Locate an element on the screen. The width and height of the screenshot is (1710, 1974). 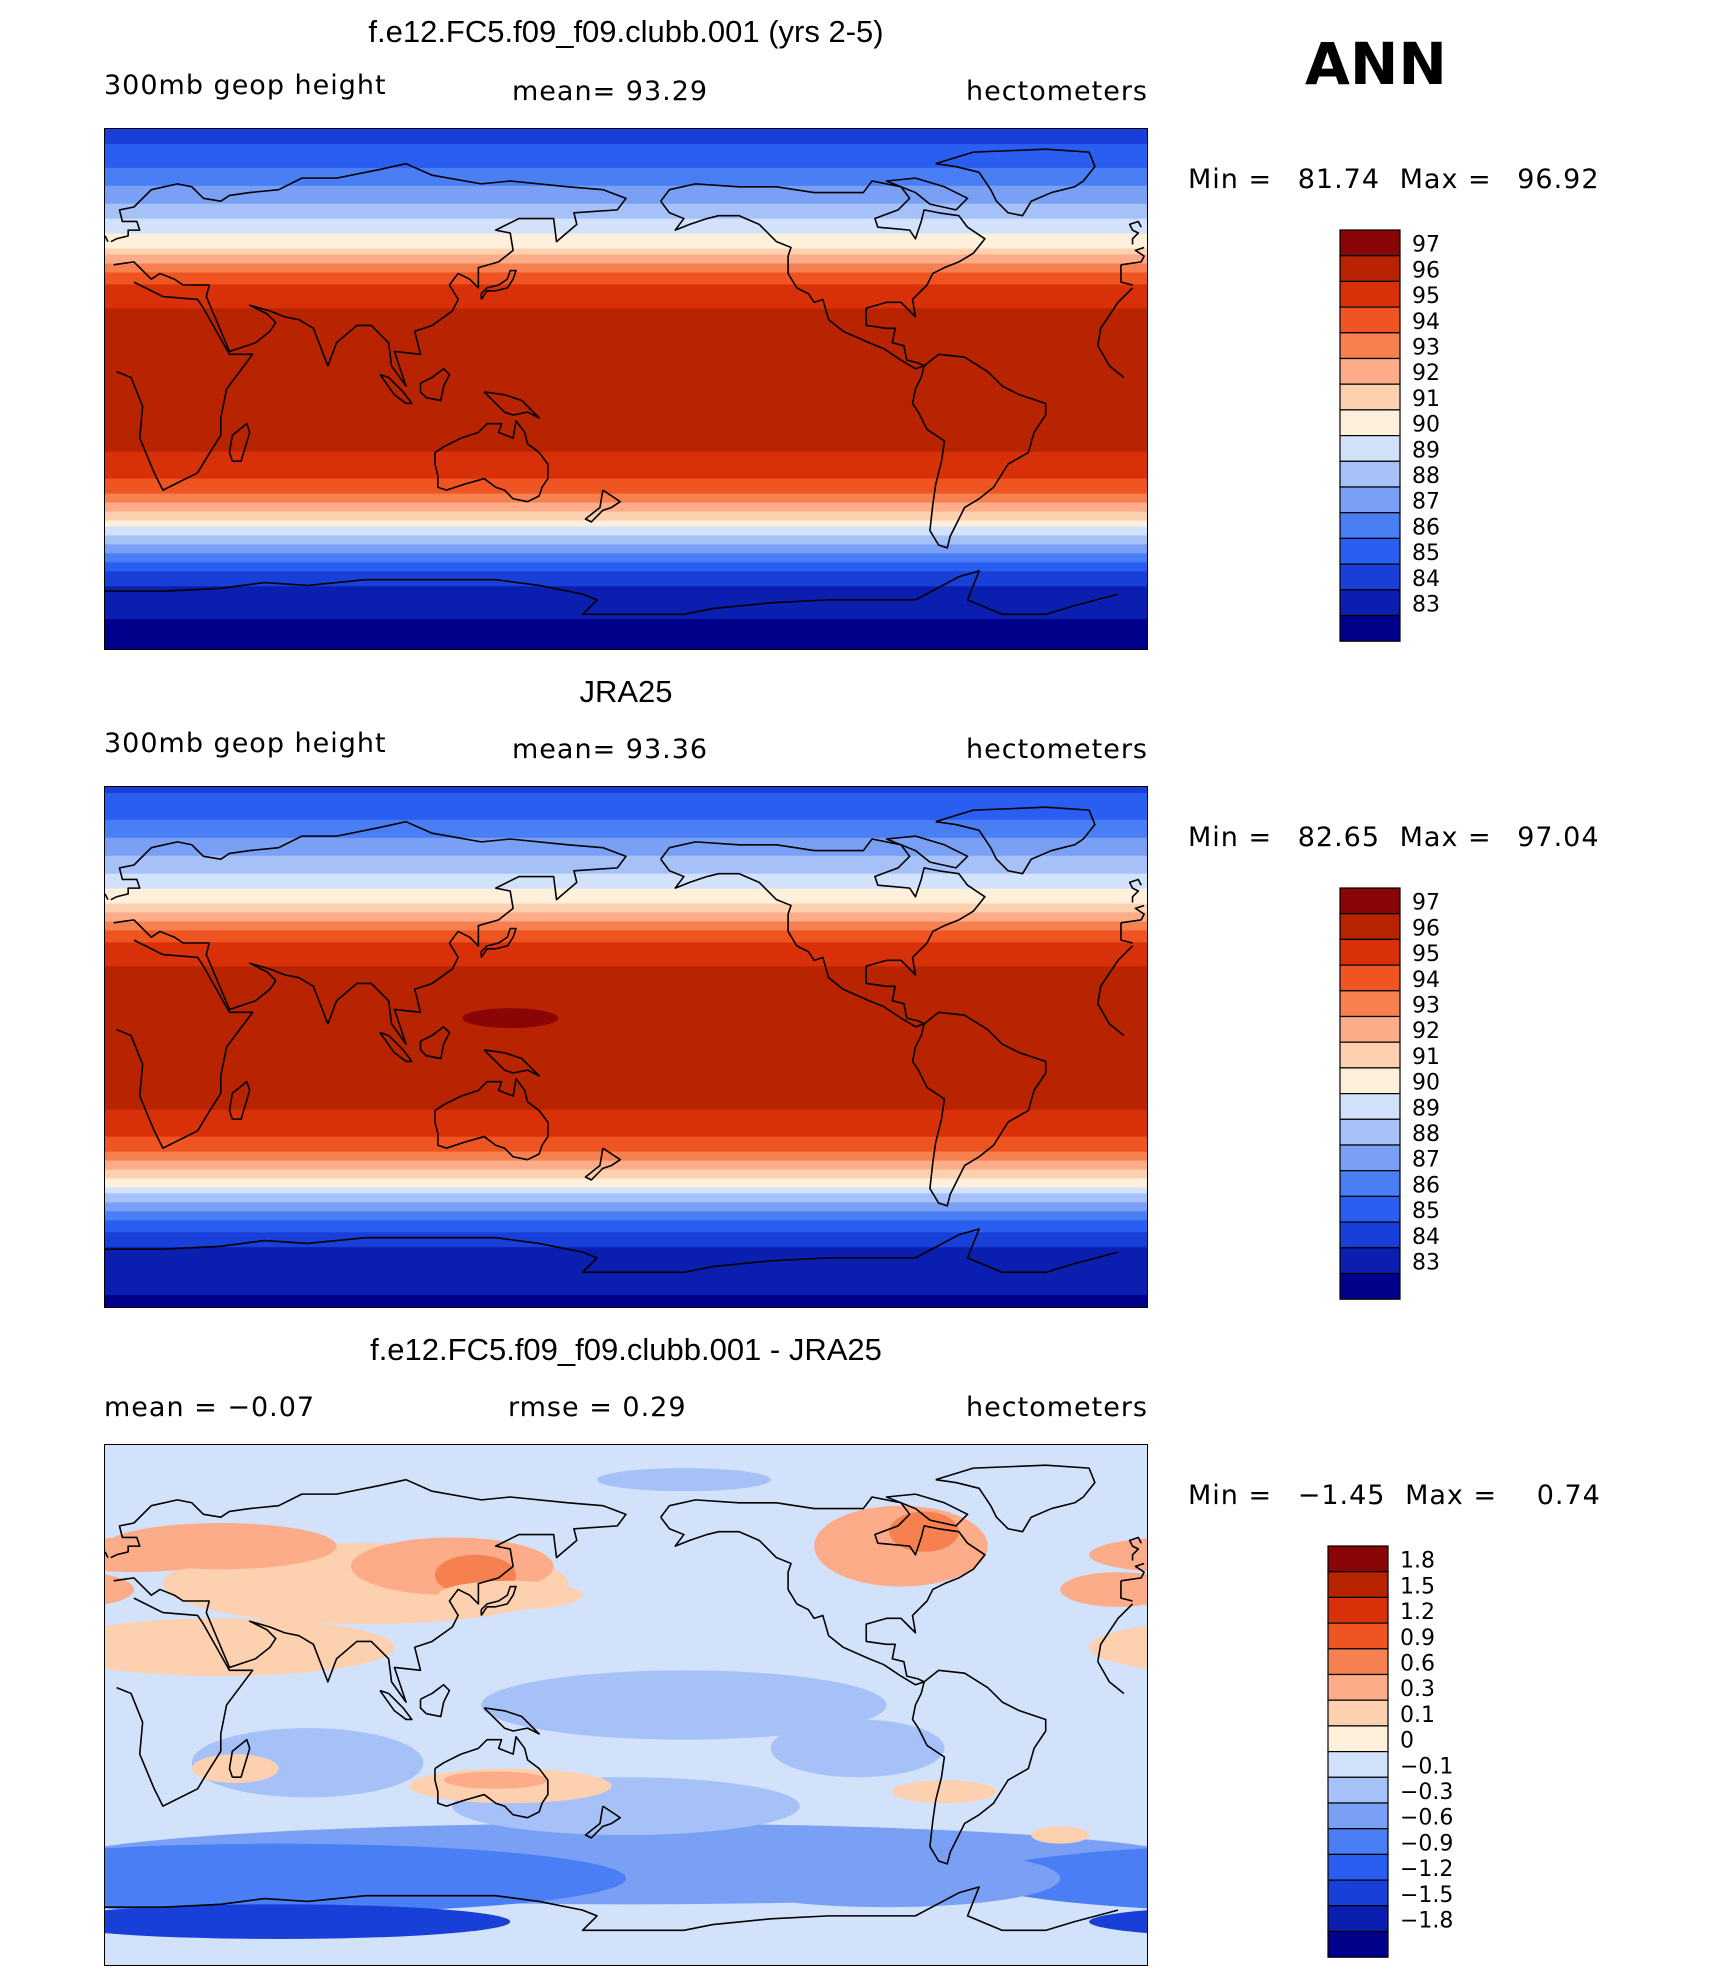
colorbar-tick-label: 86 is located at coordinates (1426, 1185).